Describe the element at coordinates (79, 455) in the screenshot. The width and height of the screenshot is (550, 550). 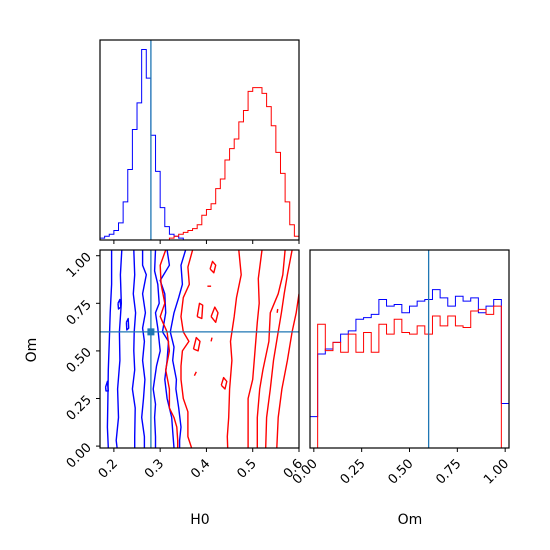
I see `contour-y-tick-label: 0.00` at that location.